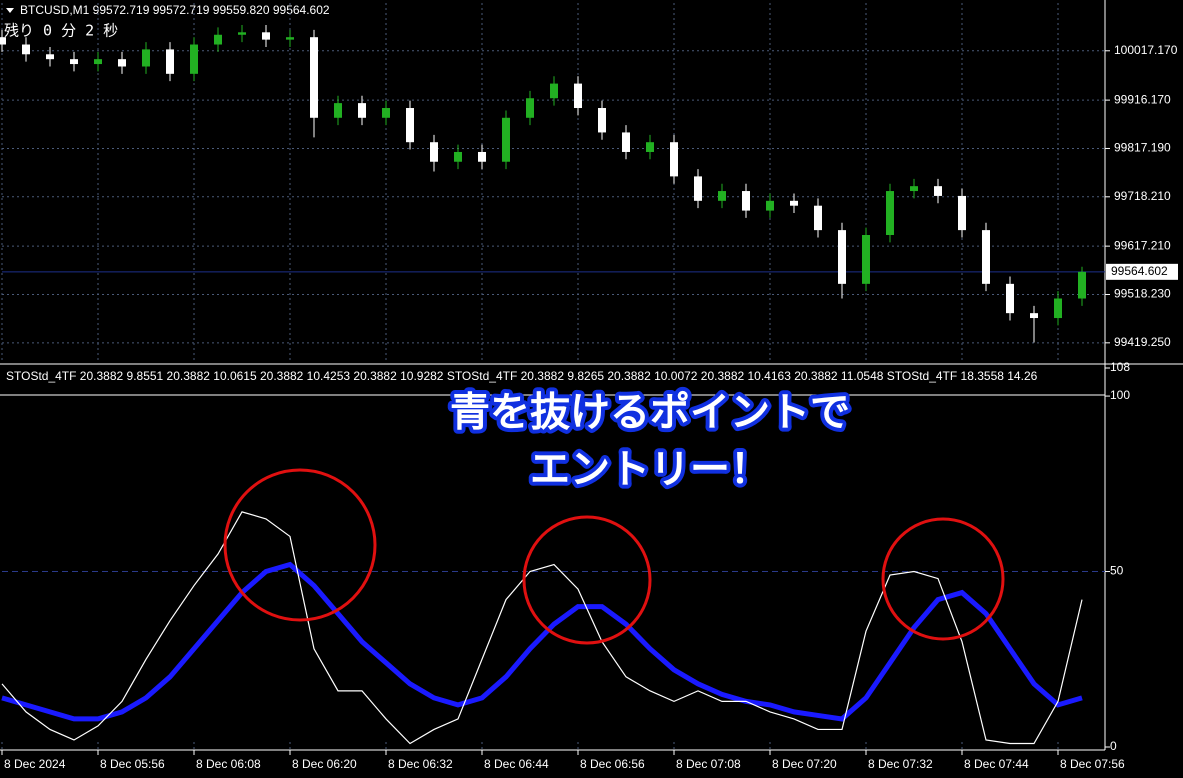 The width and height of the screenshot is (1183, 778). What do you see at coordinates (324, 764) in the screenshot?
I see `x-tick-label: 8 Dec 06:20` at bounding box center [324, 764].